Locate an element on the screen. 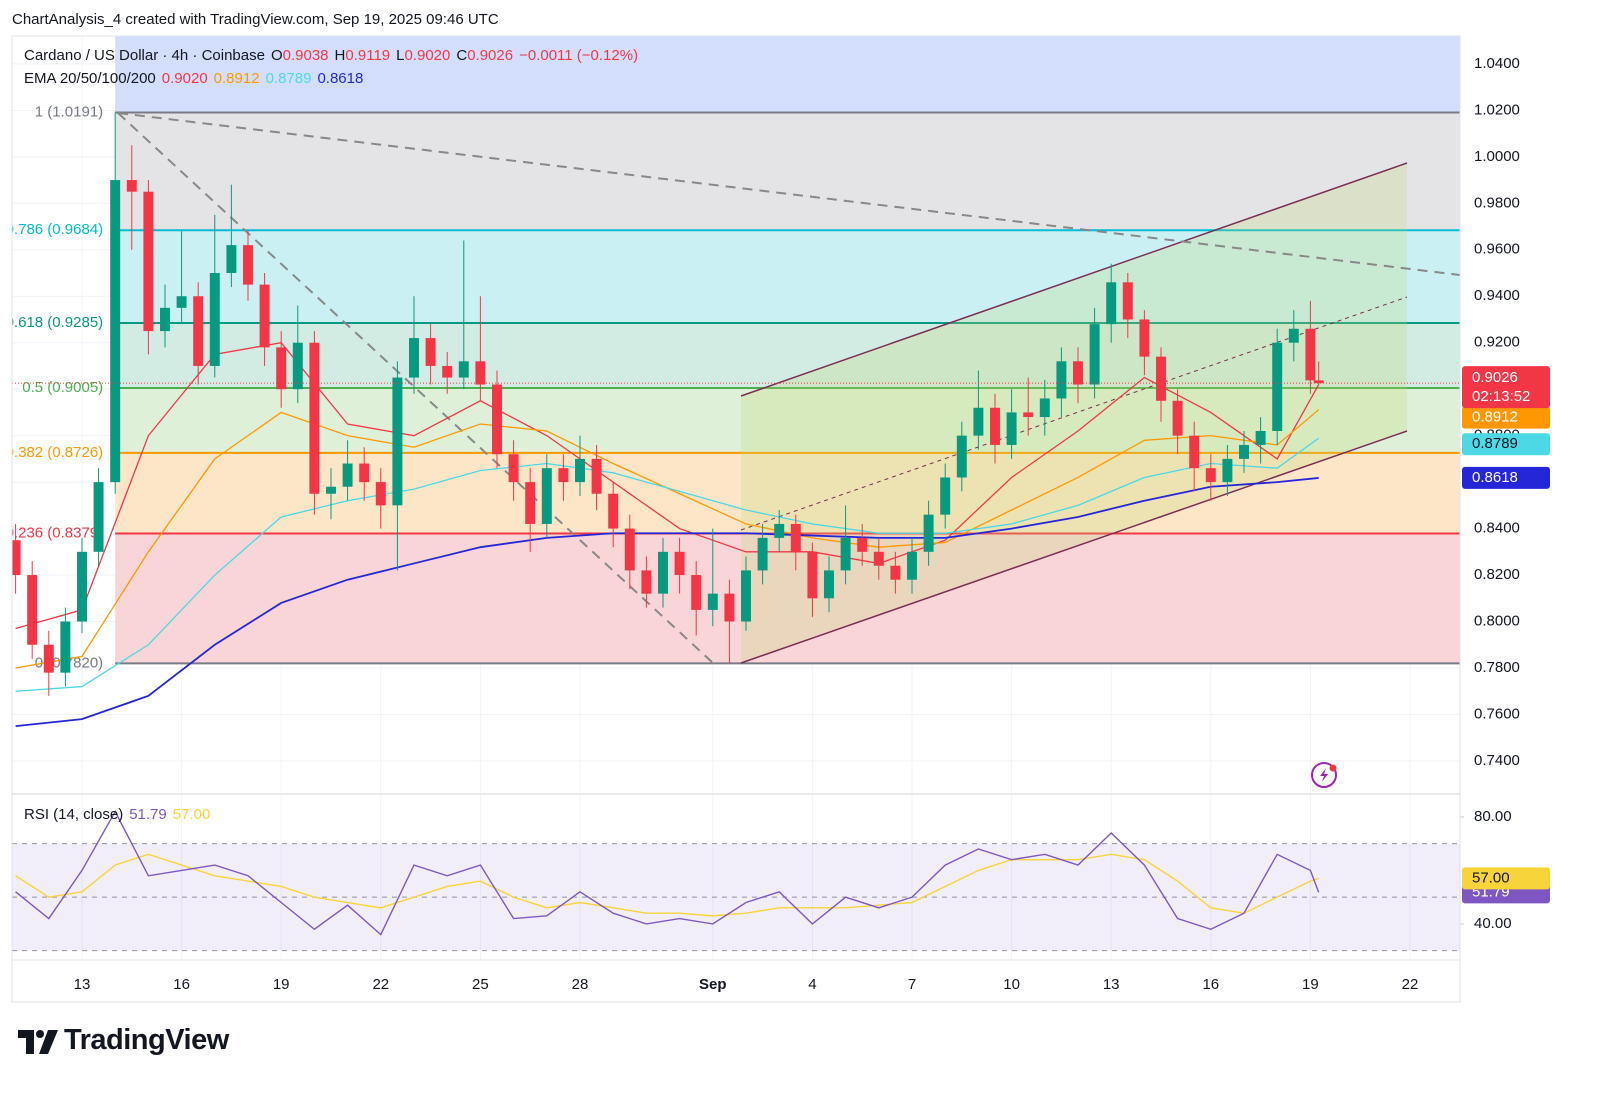 The image size is (1600, 1103). symbol: Cardano / US Dollar · 4h · Coinbase is located at coordinates (144, 55).